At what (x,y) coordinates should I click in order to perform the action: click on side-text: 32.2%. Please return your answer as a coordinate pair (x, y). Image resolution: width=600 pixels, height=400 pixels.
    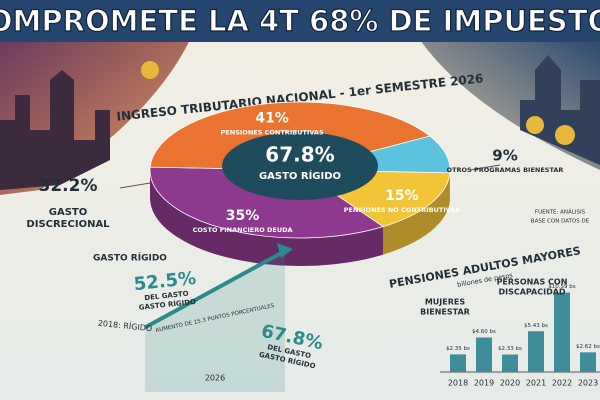
    Looking at the image, I should click on (68, 186).